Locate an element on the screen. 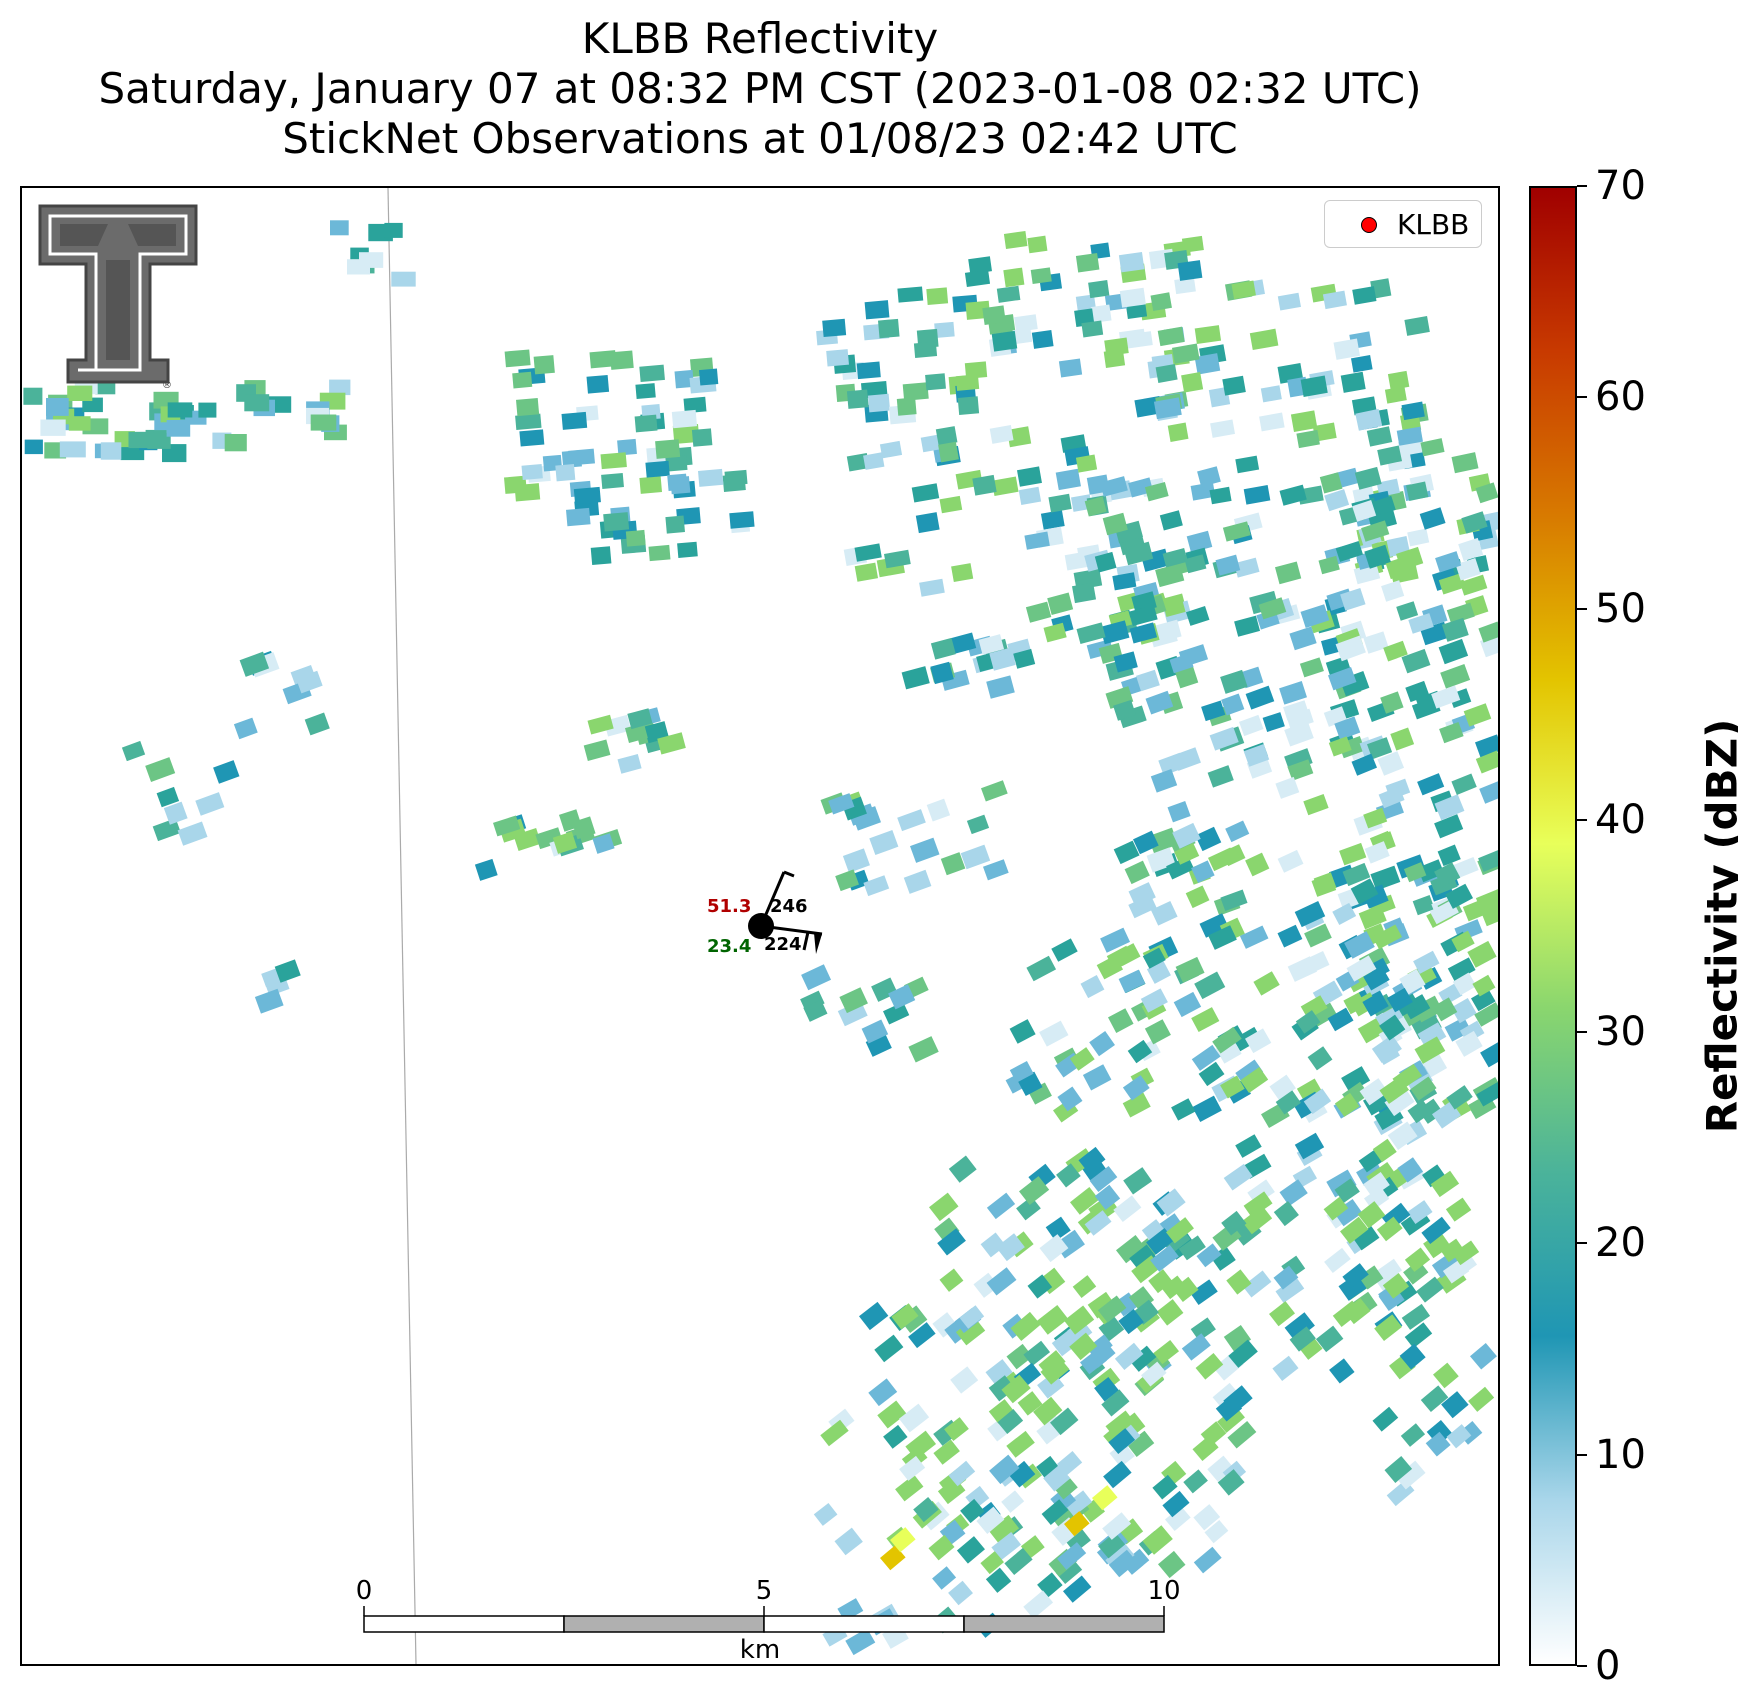 The height and width of the screenshot is (1705, 1738). colorbar-tick-label: 40 is located at coordinates (1620, 820).